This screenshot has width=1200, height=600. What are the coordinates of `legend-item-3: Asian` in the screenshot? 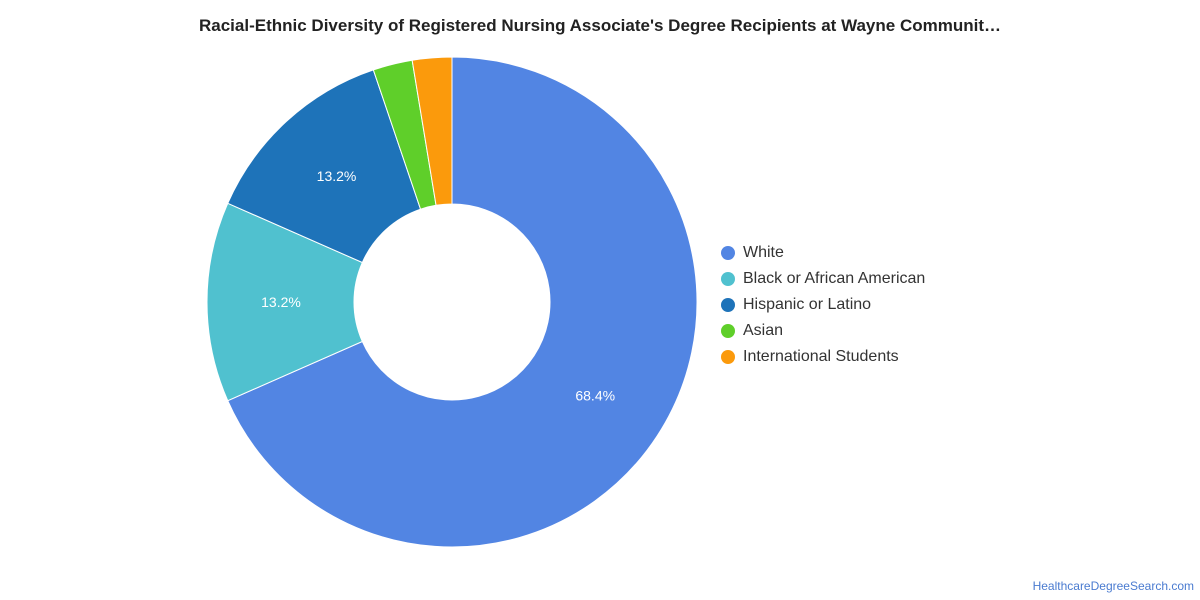 It's located at (823, 331).